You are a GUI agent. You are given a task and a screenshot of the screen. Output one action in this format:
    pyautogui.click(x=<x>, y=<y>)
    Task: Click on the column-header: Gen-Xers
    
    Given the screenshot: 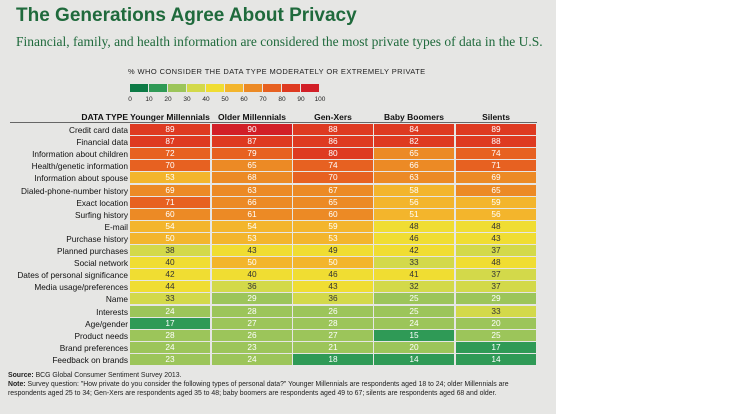 What is the action you would take?
    pyautogui.click(x=333, y=117)
    